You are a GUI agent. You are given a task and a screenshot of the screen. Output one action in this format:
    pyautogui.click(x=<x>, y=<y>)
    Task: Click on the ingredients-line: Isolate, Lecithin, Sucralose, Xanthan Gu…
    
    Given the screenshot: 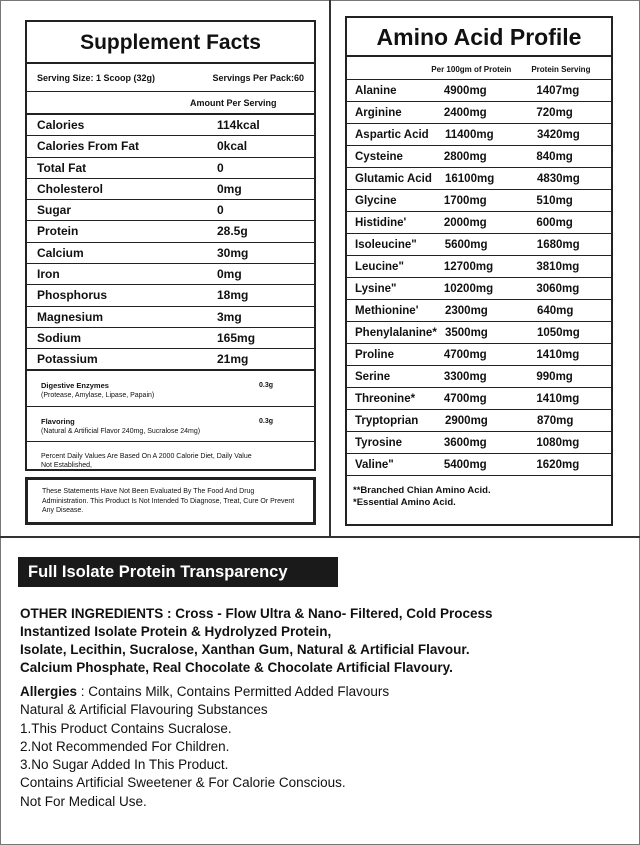 What is the action you would take?
    pyautogui.click(x=245, y=649)
    